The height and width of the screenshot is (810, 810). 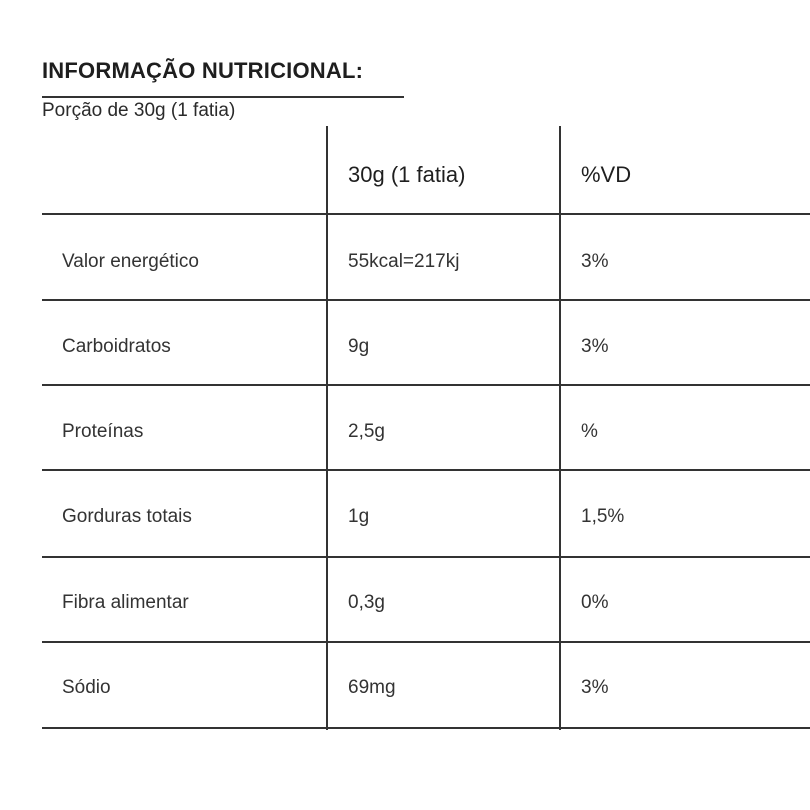 What do you see at coordinates (589, 431) in the screenshot?
I see `nutrient-daily-value: %` at bounding box center [589, 431].